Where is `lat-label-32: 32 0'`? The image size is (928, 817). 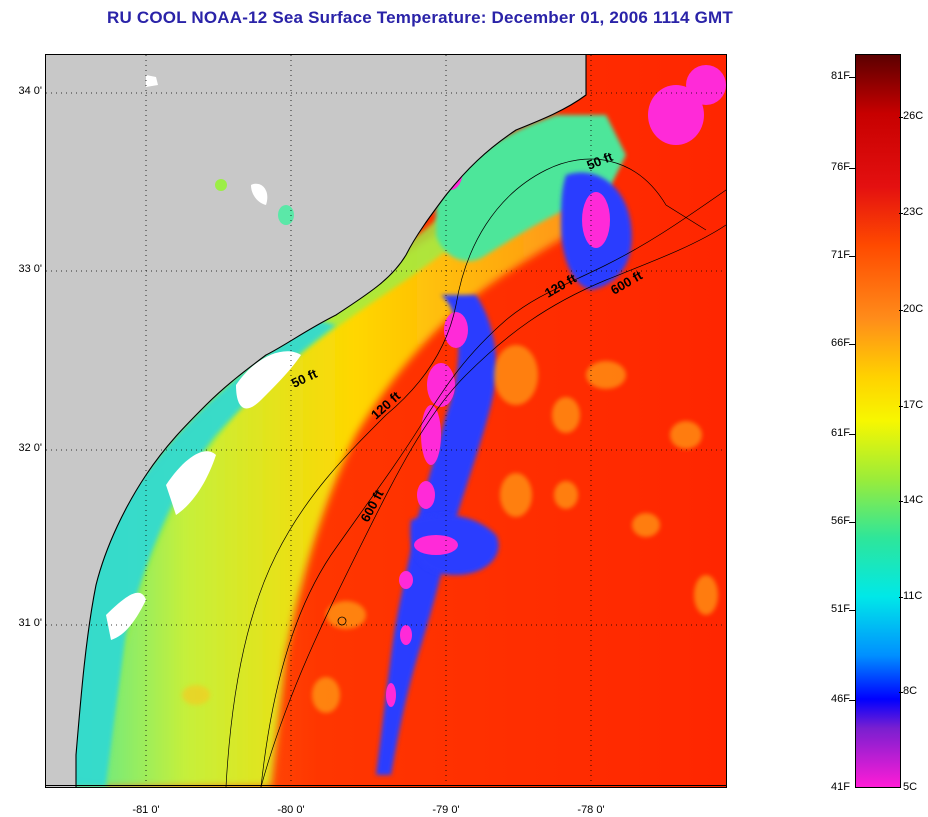
lat-label-32: 32 0' is located at coordinates (30, 448).